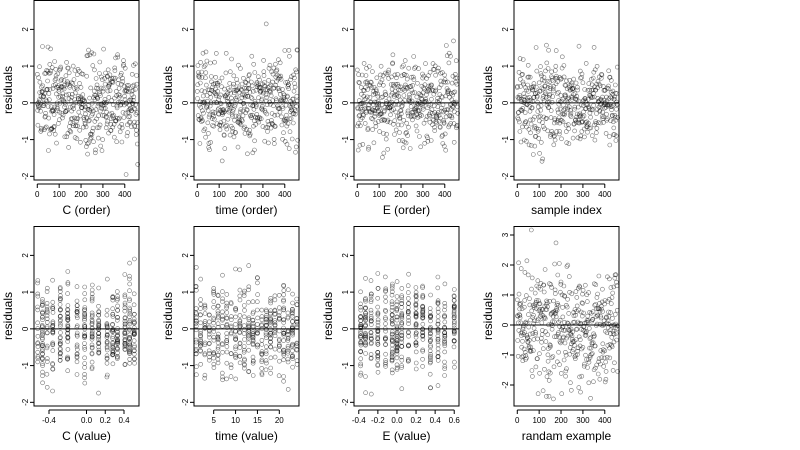  What do you see at coordinates (219, 194) in the screenshot?
I see `x-tick-label: 100` at bounding box center [219, 194].